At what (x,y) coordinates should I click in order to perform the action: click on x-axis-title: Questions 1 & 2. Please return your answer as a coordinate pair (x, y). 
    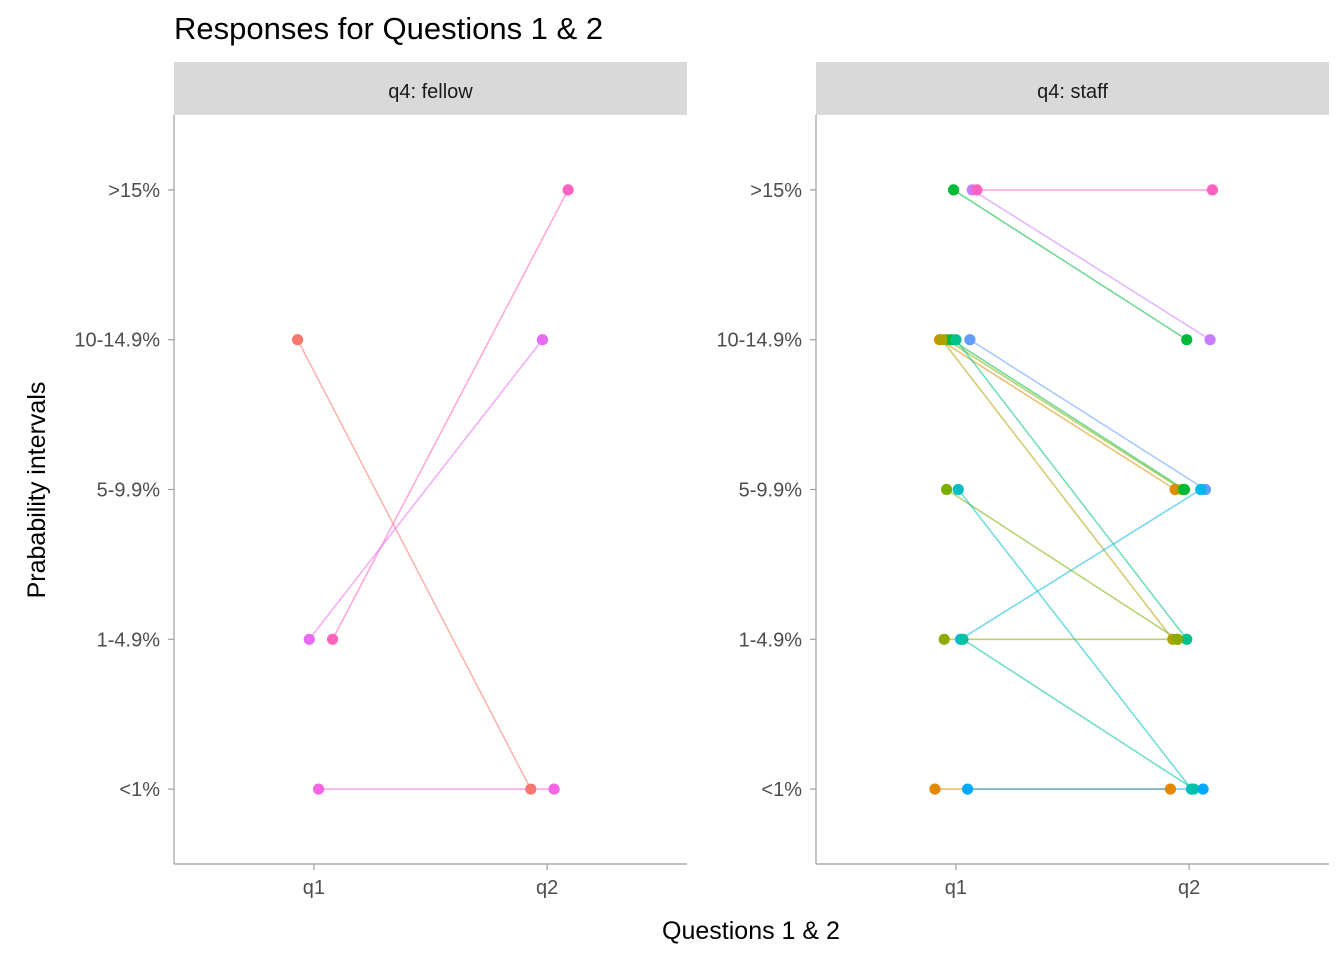
    Looking at the image, I should click on (751, 931).